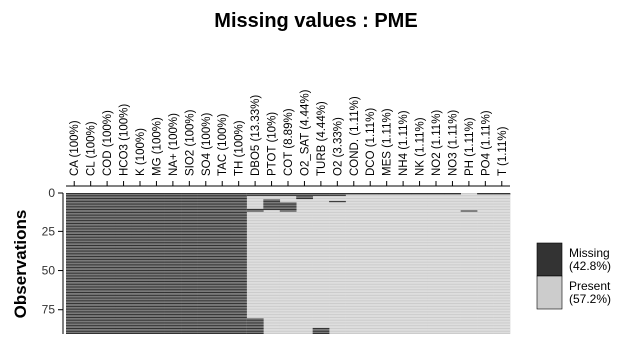 The height and width of the screenshot is (350, 633). What do you see at coordinates (49, 310) in the screenshot?
I see `y-tick-label: 75` at bounding box center [49, 310].